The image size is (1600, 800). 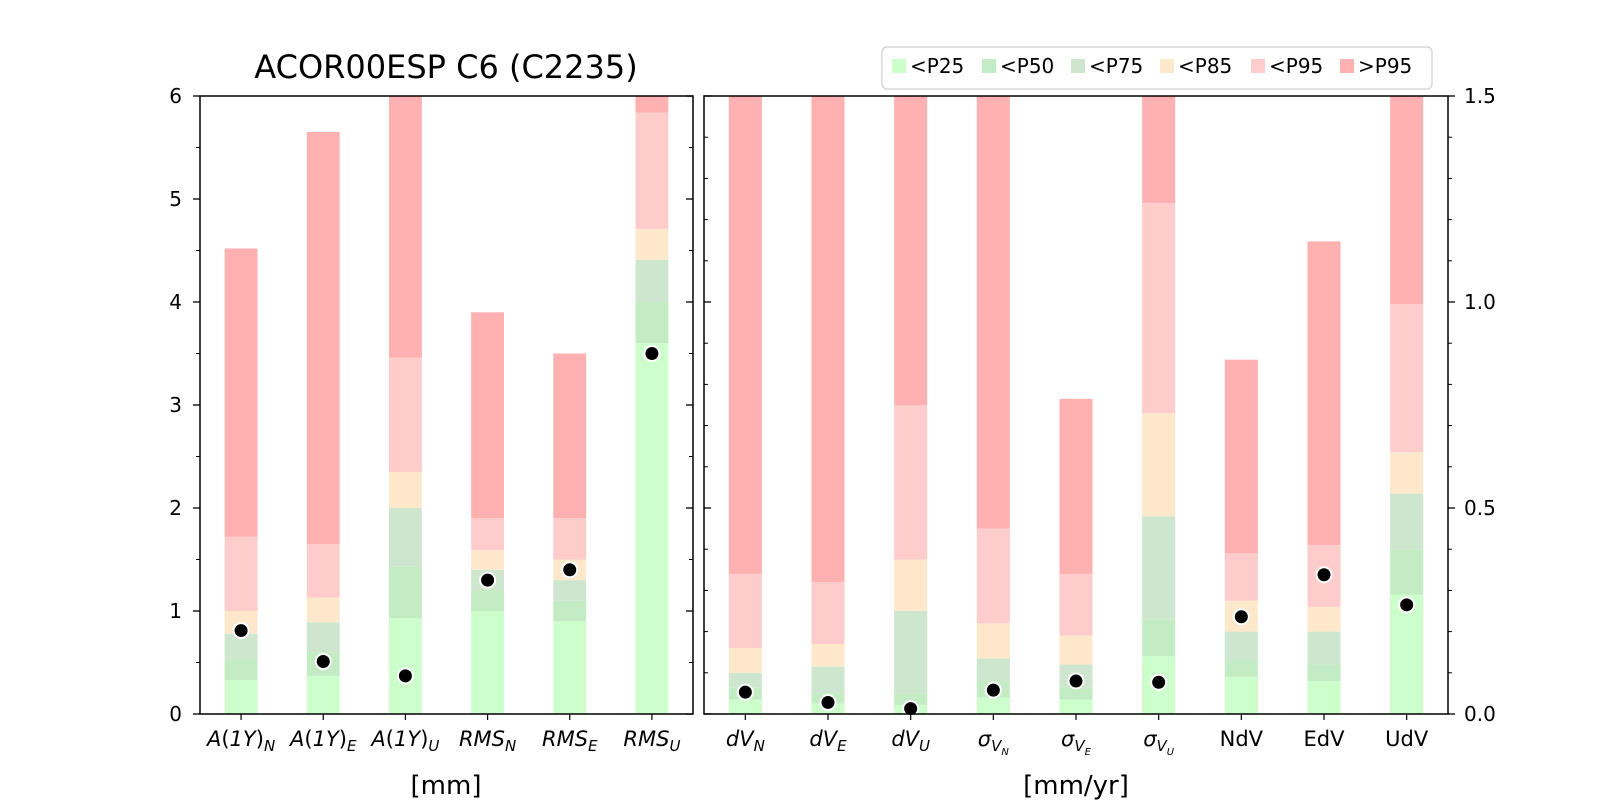 What do you see at coordinates (175, 508) in the screenshot?
I see `left-y-tick-label-2: 2` at bounding box center [175, 508].